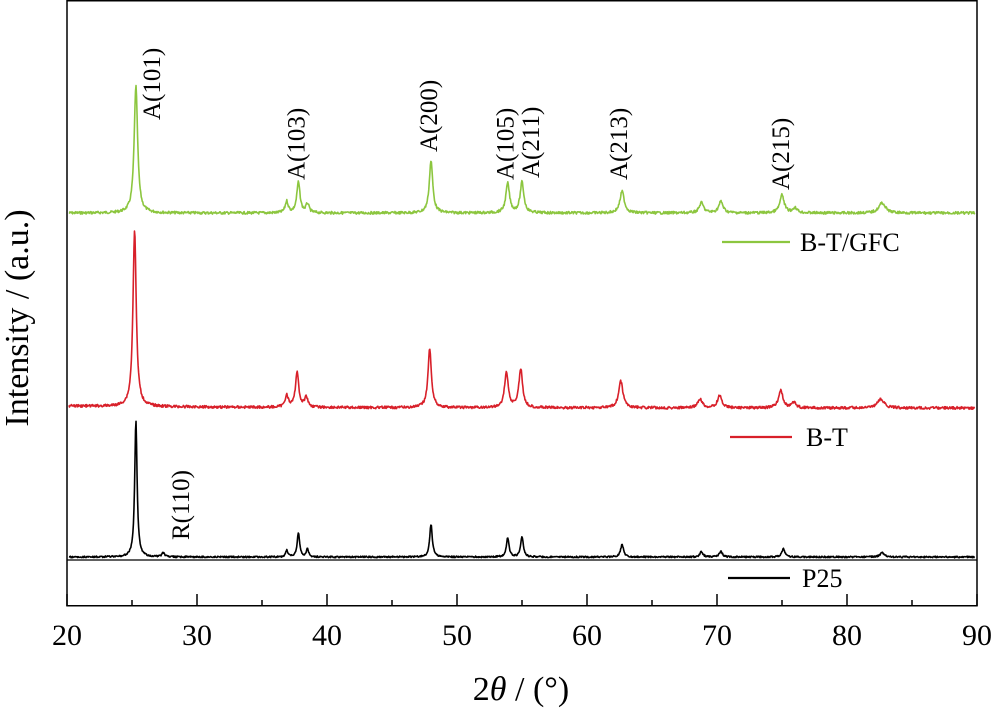  I want to click on peak-label: A(215), so click(781, 154).